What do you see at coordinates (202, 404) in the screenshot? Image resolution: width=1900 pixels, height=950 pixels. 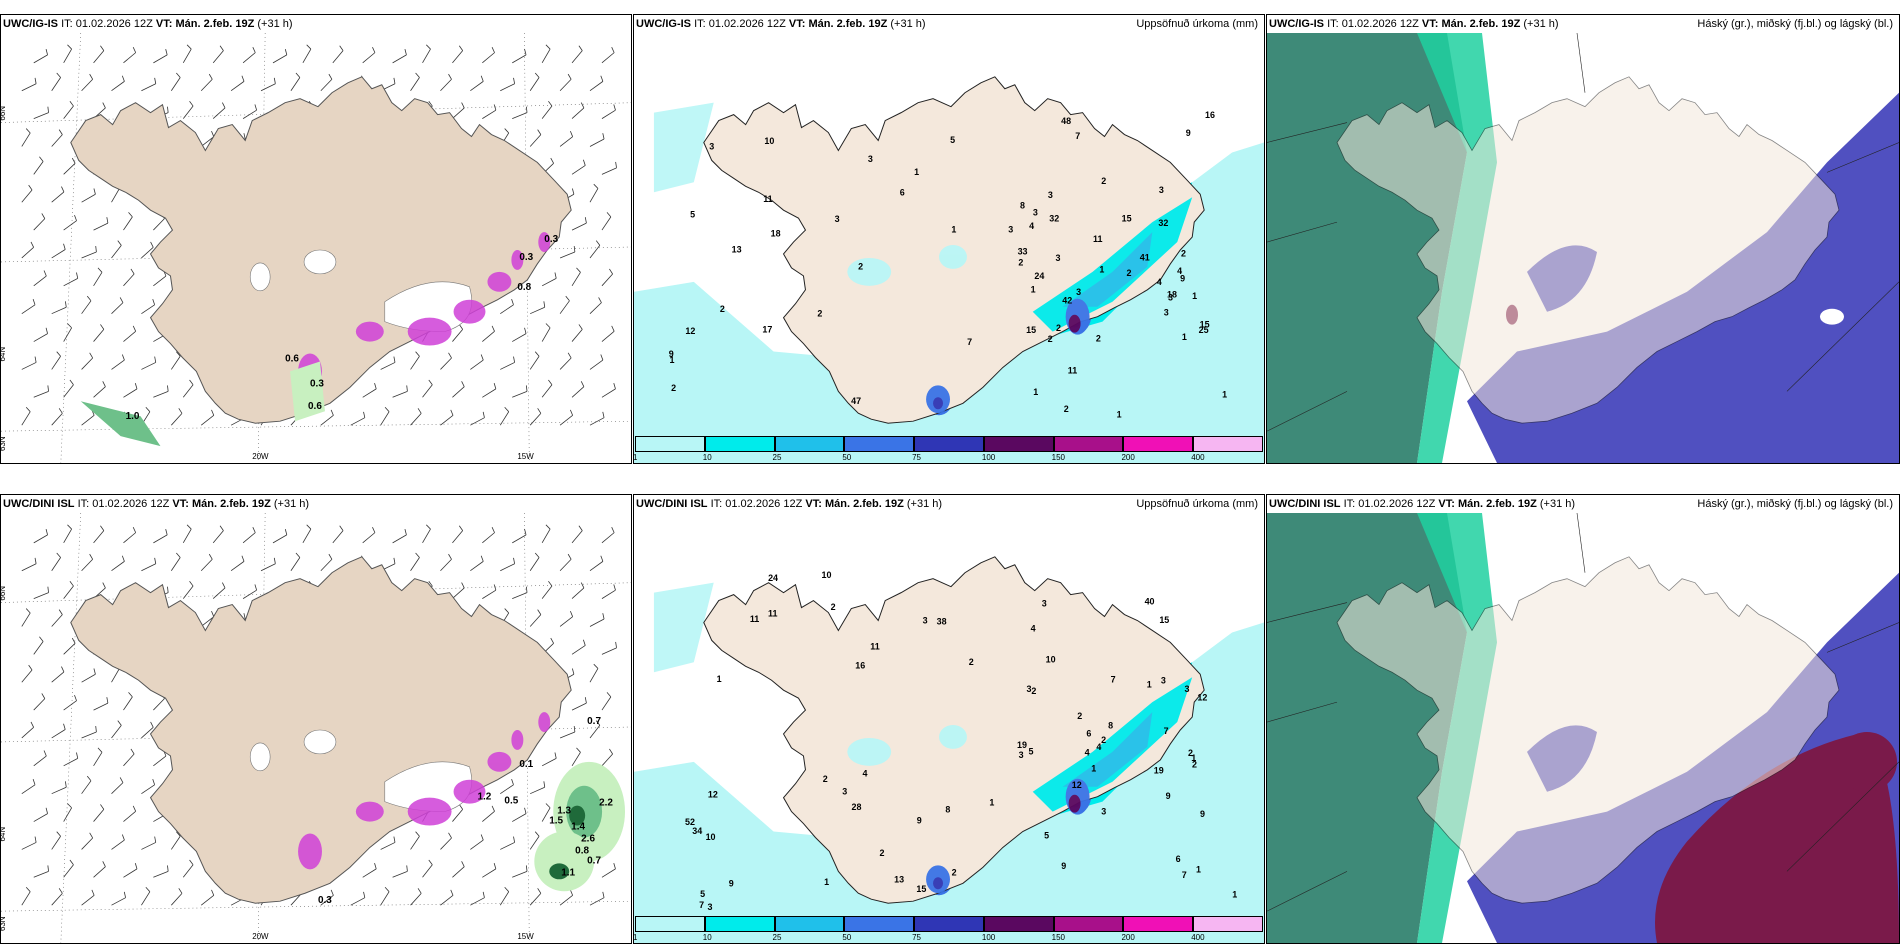 I see `wind-contours` at bounding box center [202, 404].